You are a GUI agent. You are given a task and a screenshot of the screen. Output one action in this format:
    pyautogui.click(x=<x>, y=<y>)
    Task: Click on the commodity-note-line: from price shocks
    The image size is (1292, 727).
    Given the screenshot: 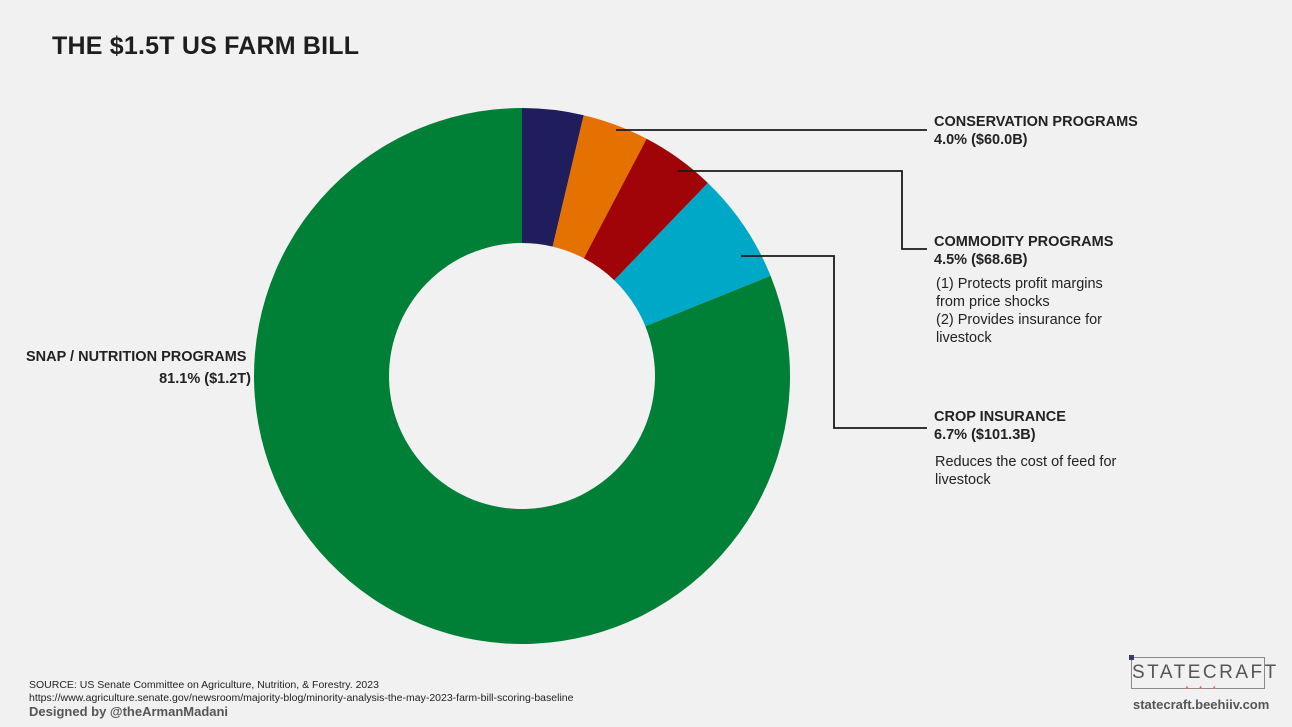 What is the action you would take?
    pyautogui.click(x=993, y=302)
    